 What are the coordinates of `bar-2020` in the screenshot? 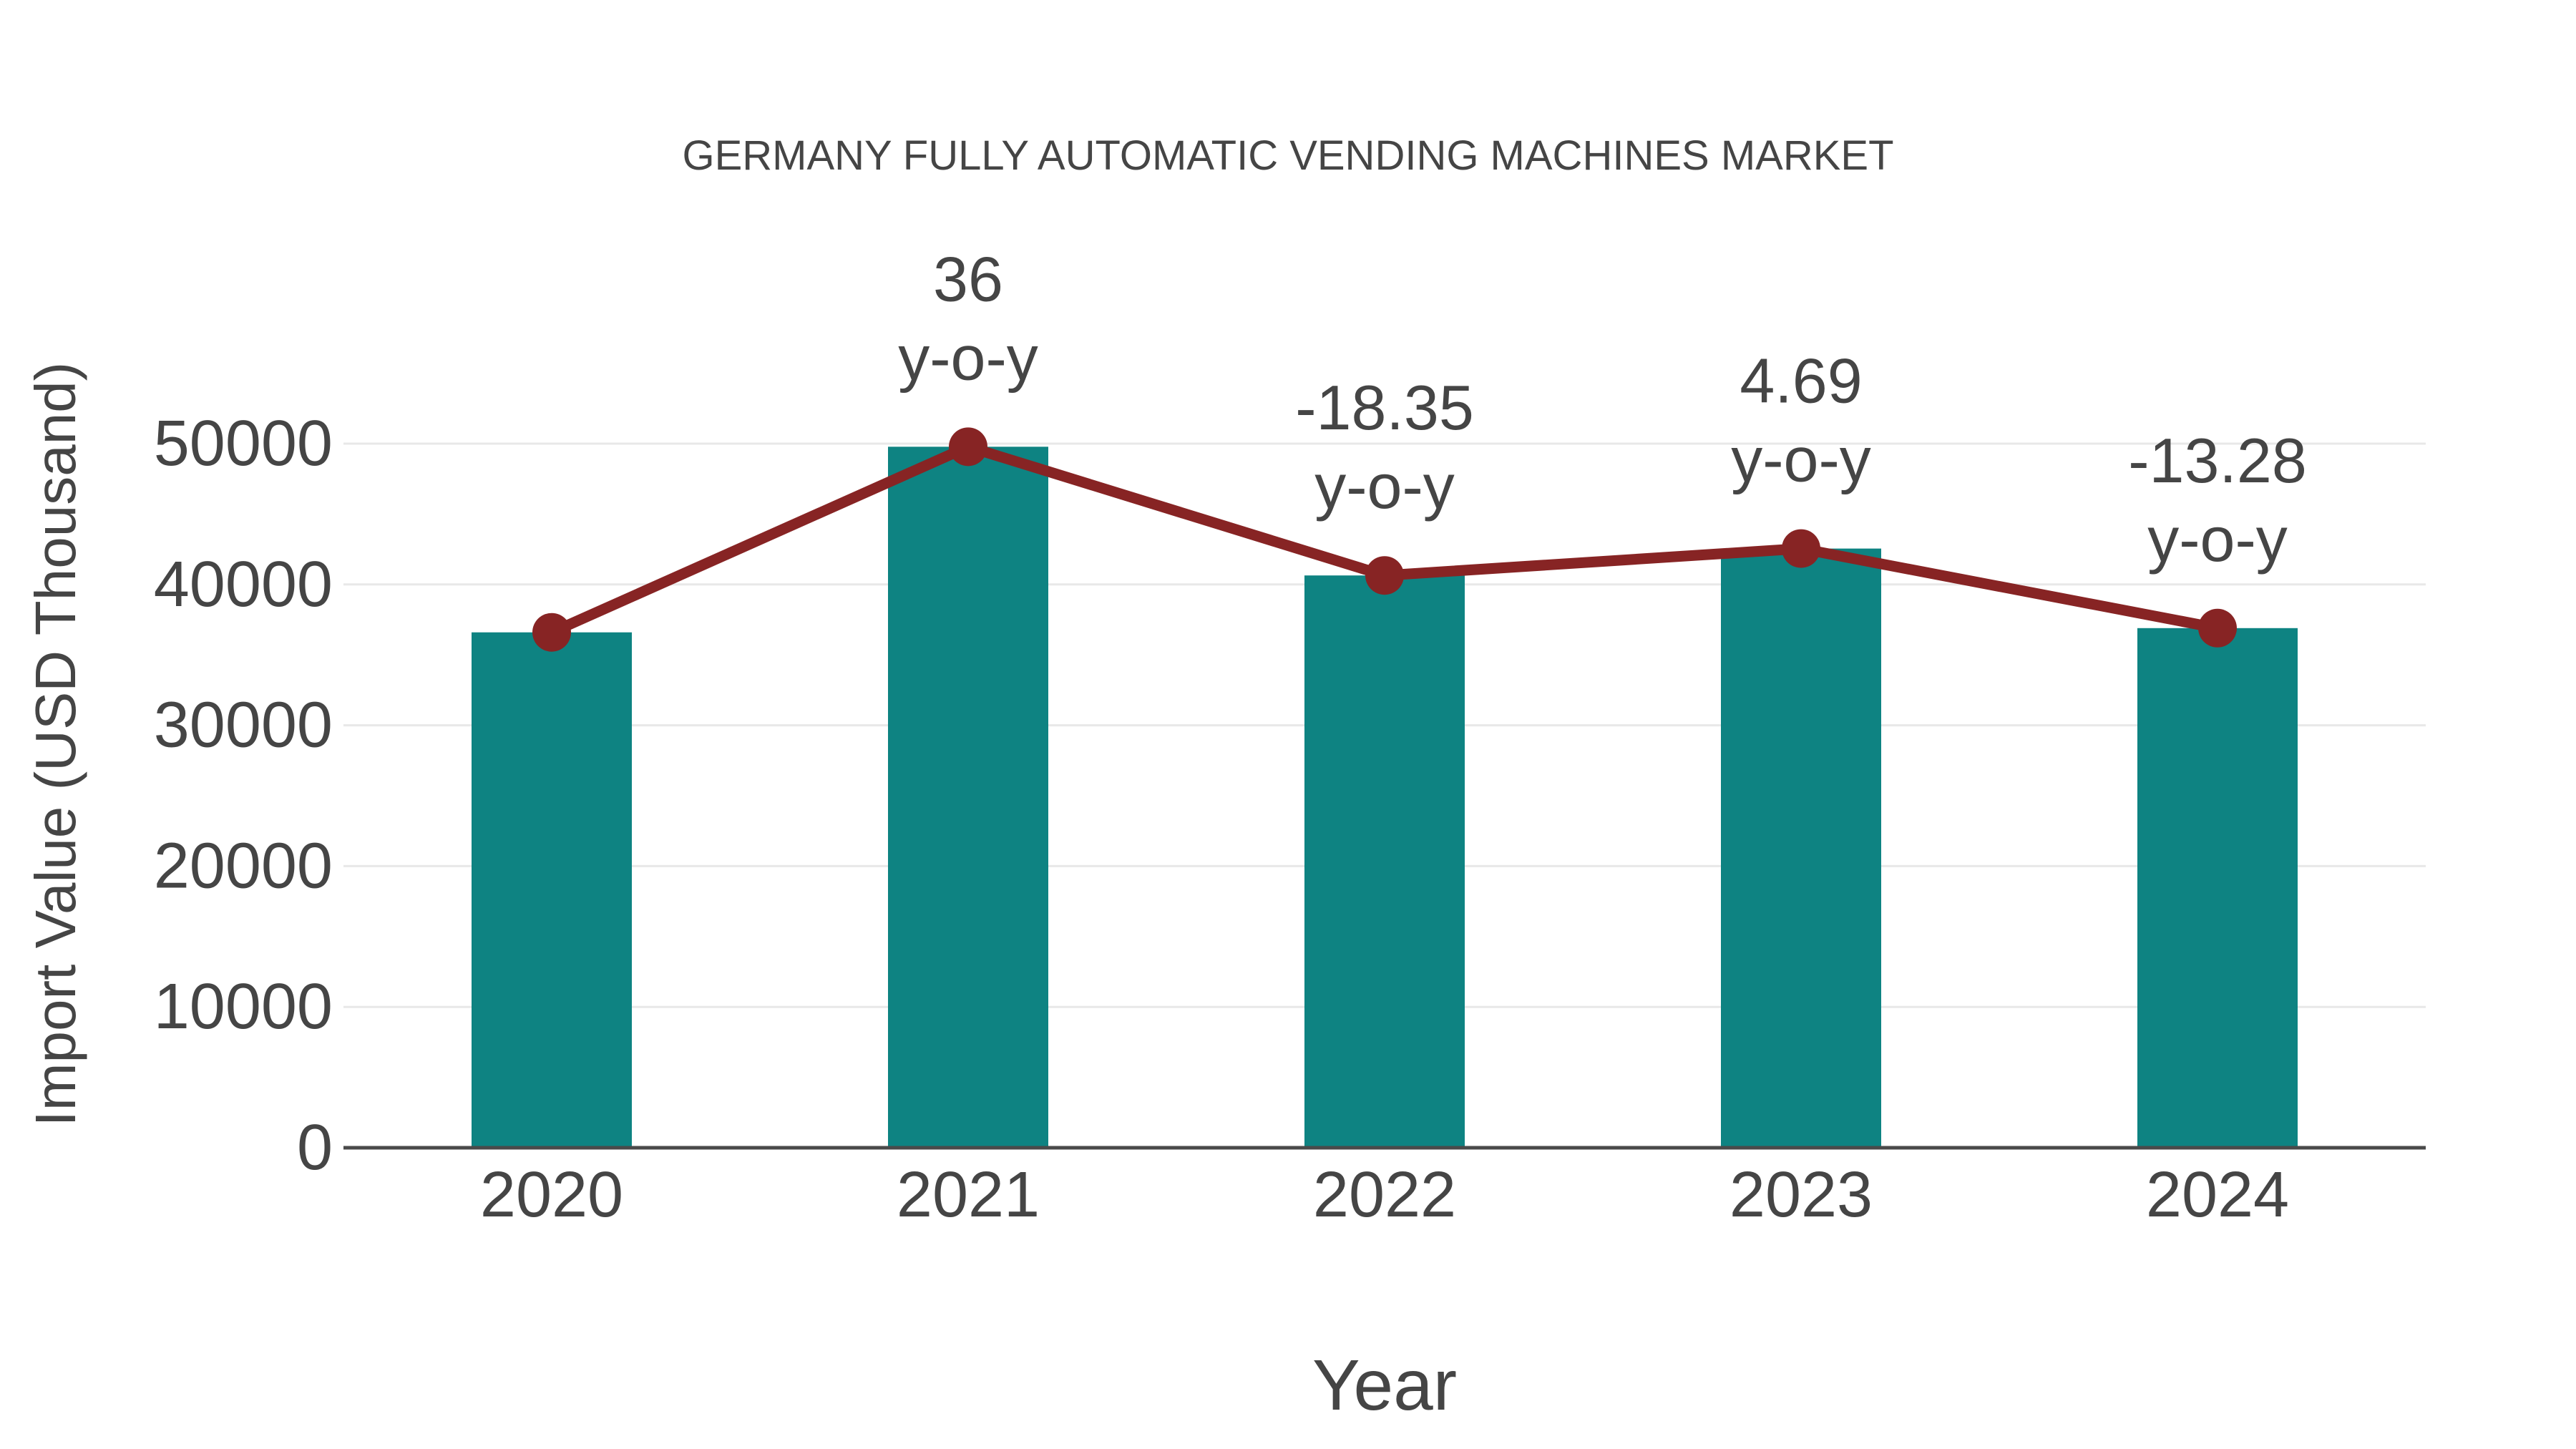 It's located at (552, 890).